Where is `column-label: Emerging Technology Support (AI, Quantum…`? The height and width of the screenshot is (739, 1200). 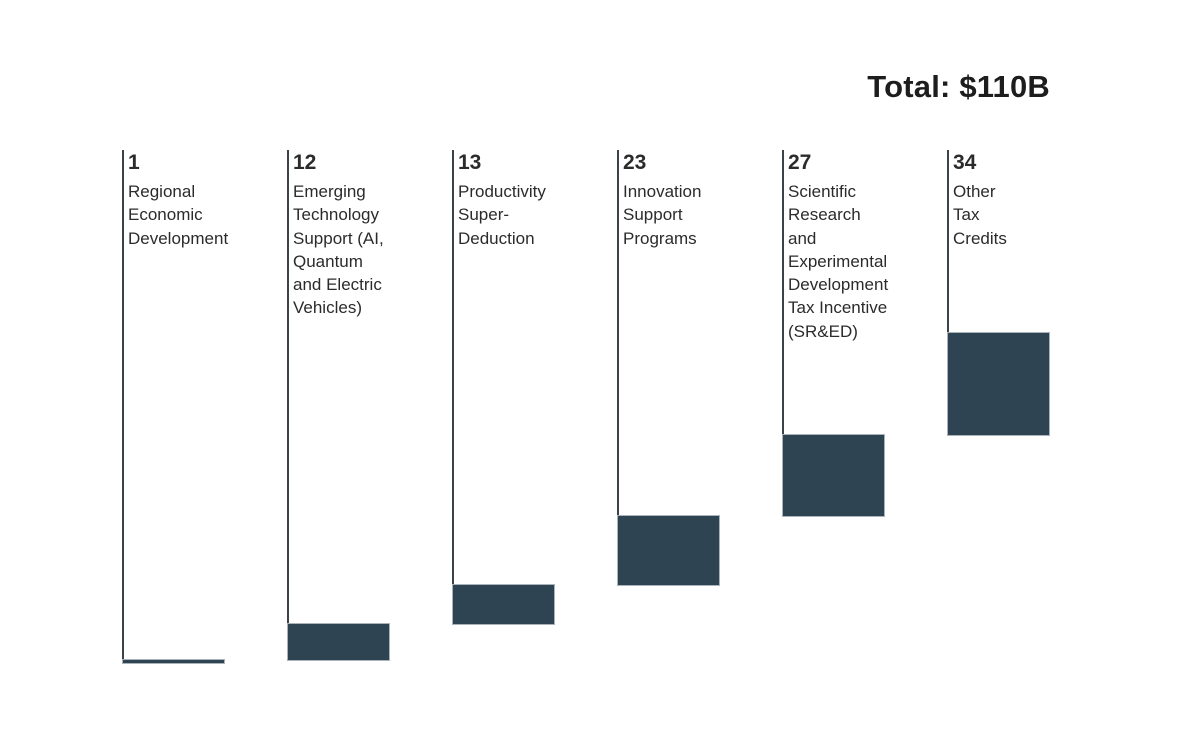
column-label: Emerging Technology Support (AI, Quantum… is located at coordinates (338, 250).